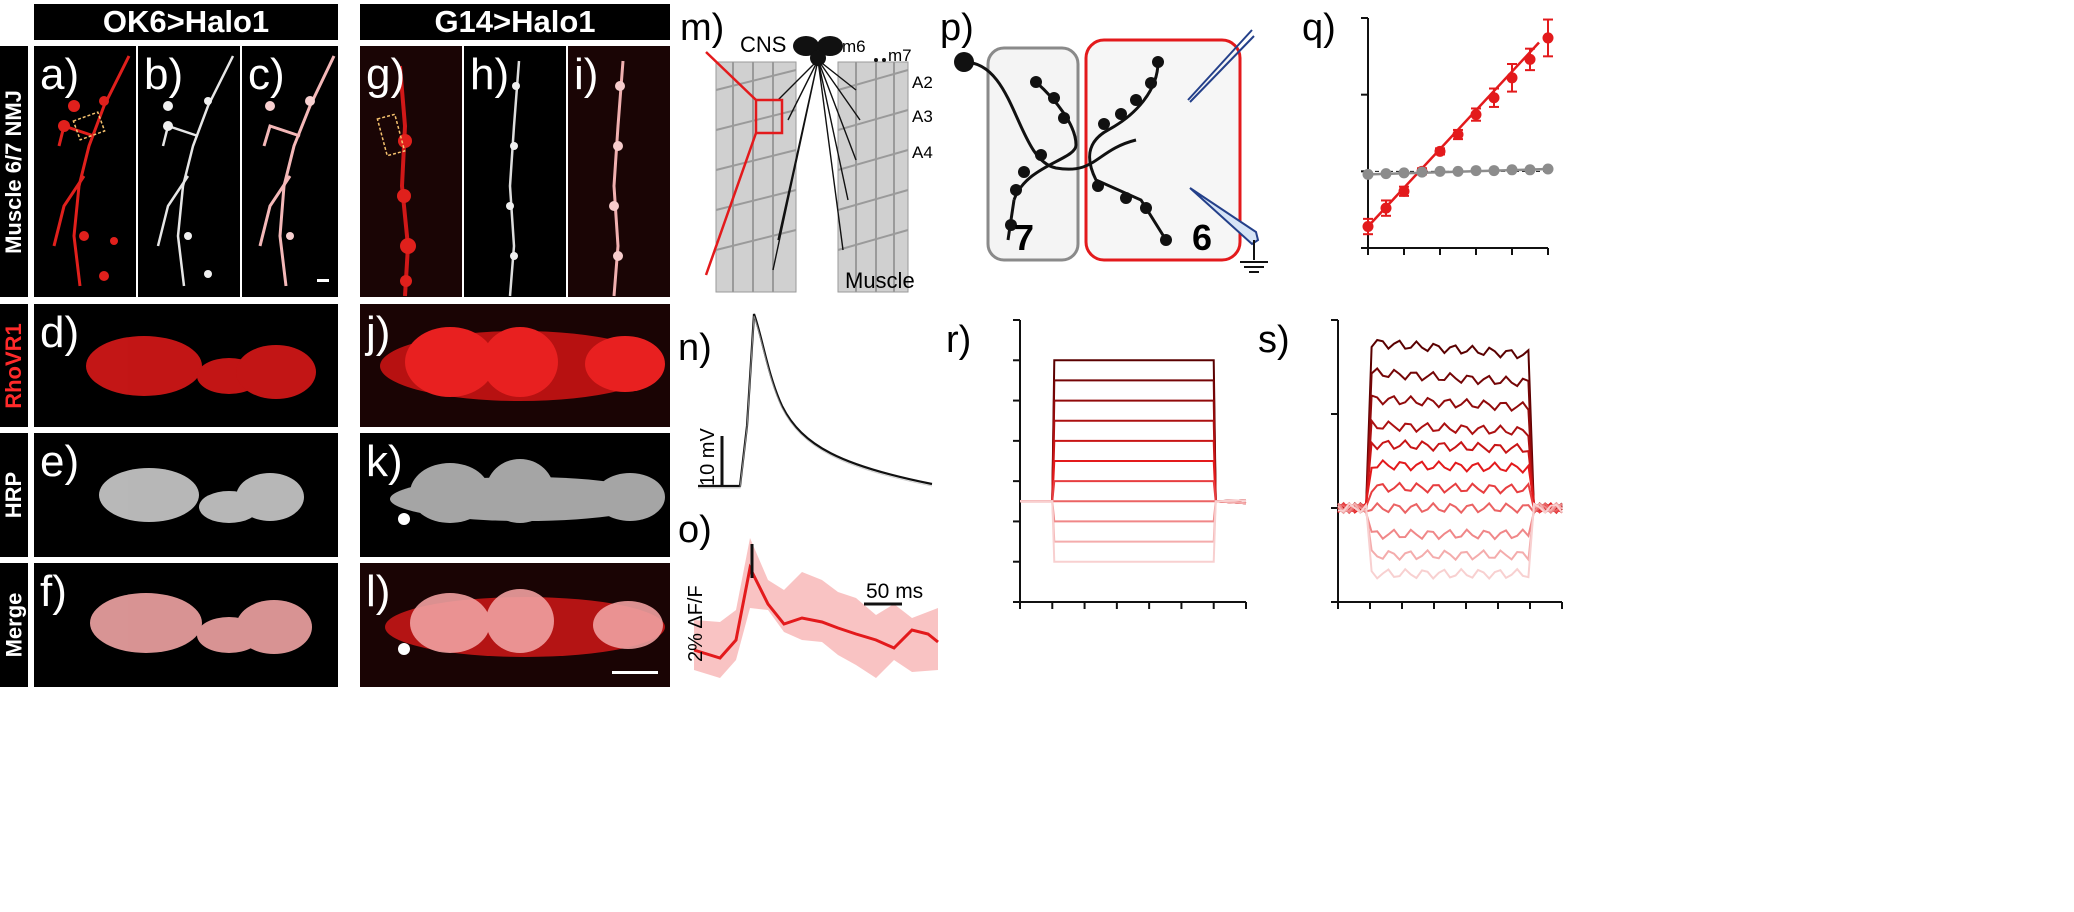  What do you see at coordinates (922, 116) in the screenshot?
I see `a3-label: A3` at bounding box center [922, 116].